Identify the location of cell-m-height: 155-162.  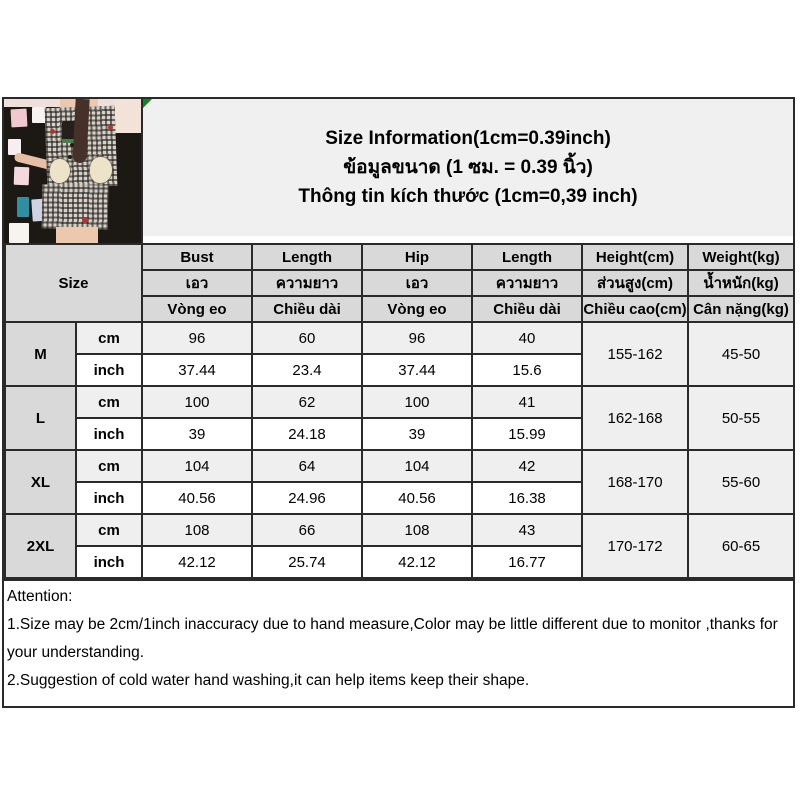
(635, 354).